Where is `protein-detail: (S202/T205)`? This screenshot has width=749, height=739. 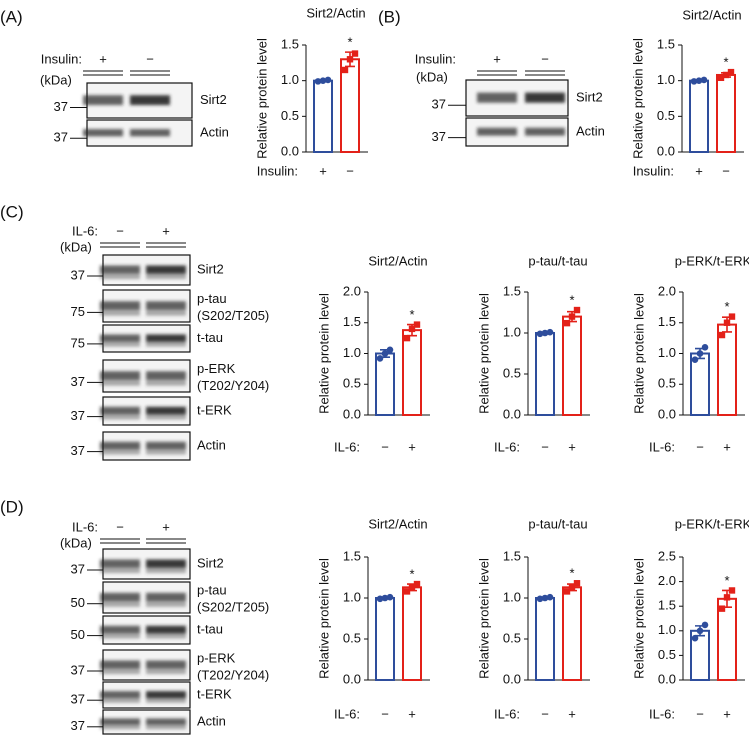 protein-detail: (S202/T205) is located at coordinates (233, 315).